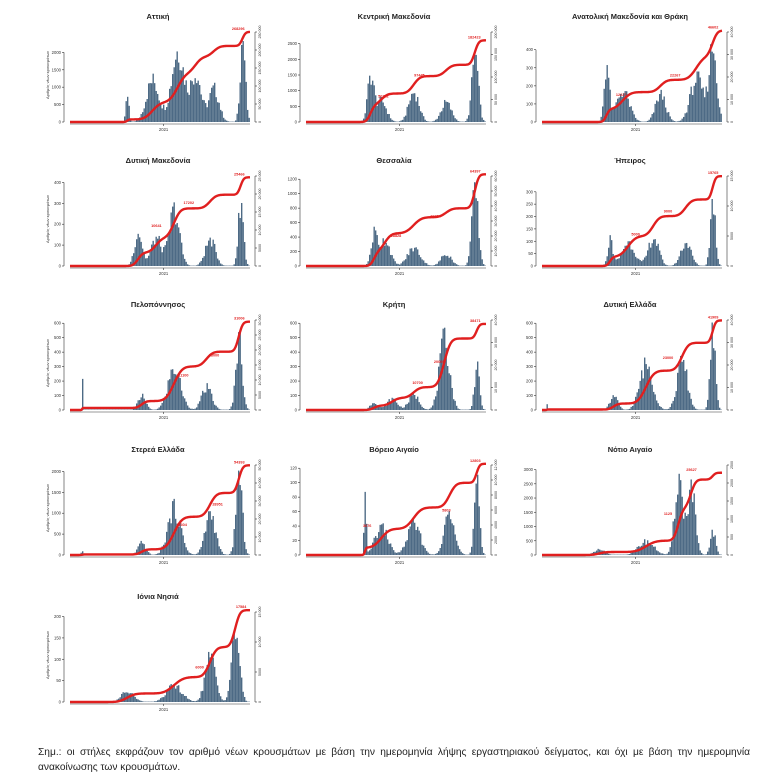  Describe the element at coordinates (530, 204) in the screenshot. I see `y-tick-label: 250` at that location.